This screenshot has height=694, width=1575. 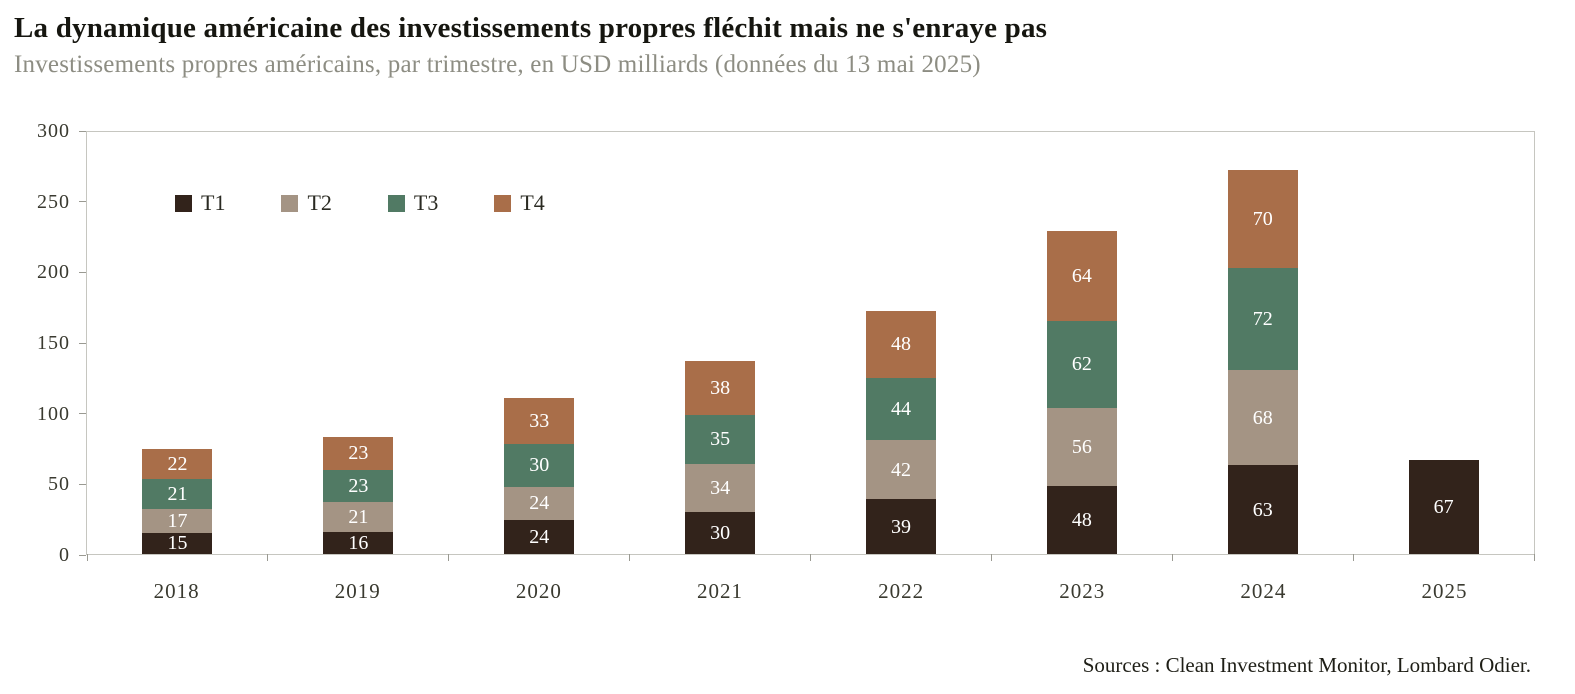 I want to click on bar-column: 48 44 42 39, so click(x=901, y=343).